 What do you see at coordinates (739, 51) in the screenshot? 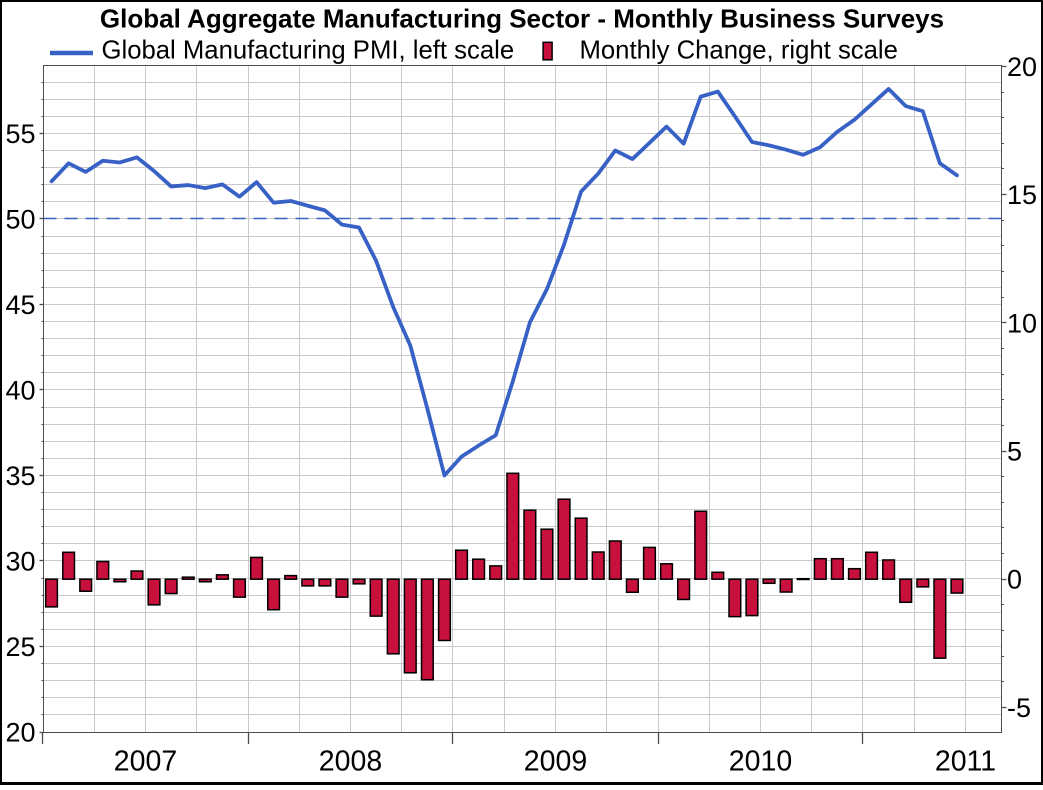
I see `svg-text: Monthly Change, right scale` at bounding box center [739, 51].